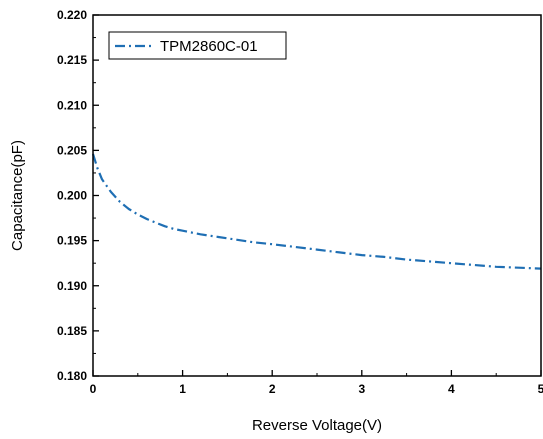  I want to click on y-tick-label: 0.215, so click(72, 60).